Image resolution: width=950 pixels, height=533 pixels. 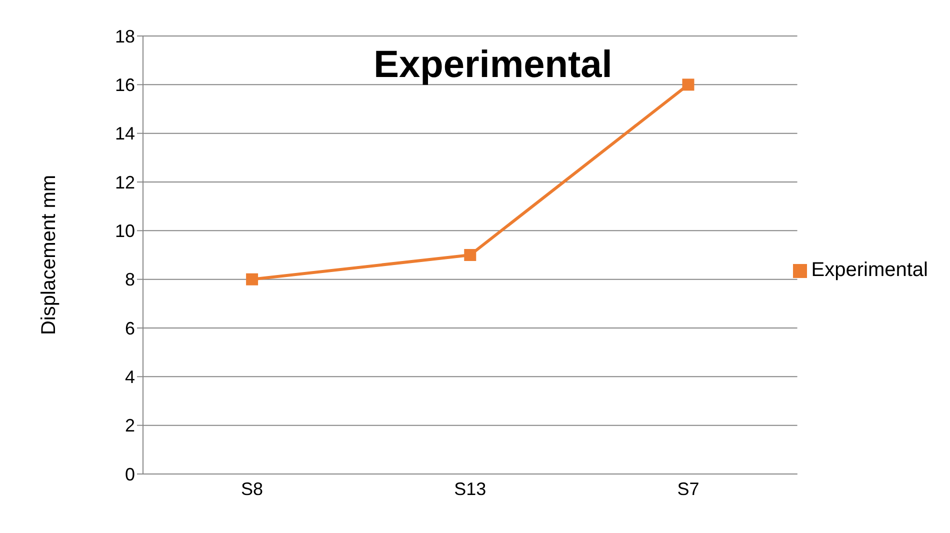 What do you see at coordinates (124, 85) in the screenshot?
I see `y-tick-label: 16` at bounding box center [124, 85].